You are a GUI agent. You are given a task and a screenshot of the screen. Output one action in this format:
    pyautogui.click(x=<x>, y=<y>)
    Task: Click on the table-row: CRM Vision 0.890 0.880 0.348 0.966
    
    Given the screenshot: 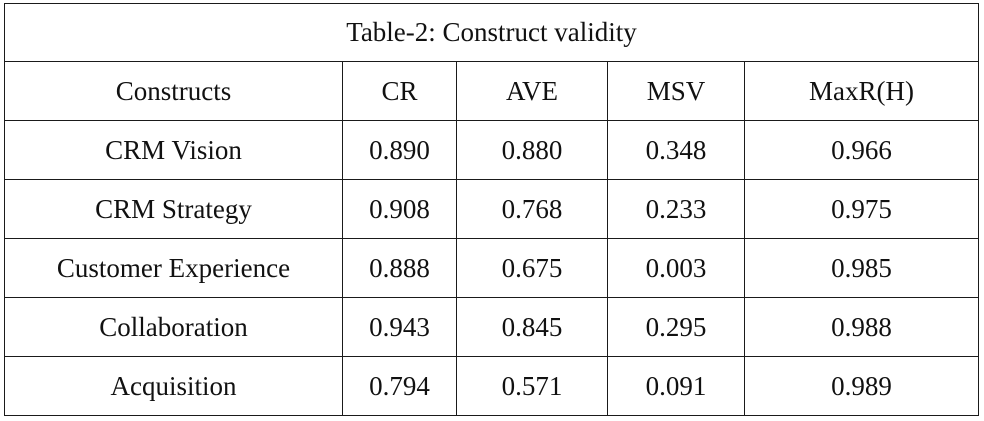 What is the action you would take?
    pyautogui.click(x=491, y=150)
    